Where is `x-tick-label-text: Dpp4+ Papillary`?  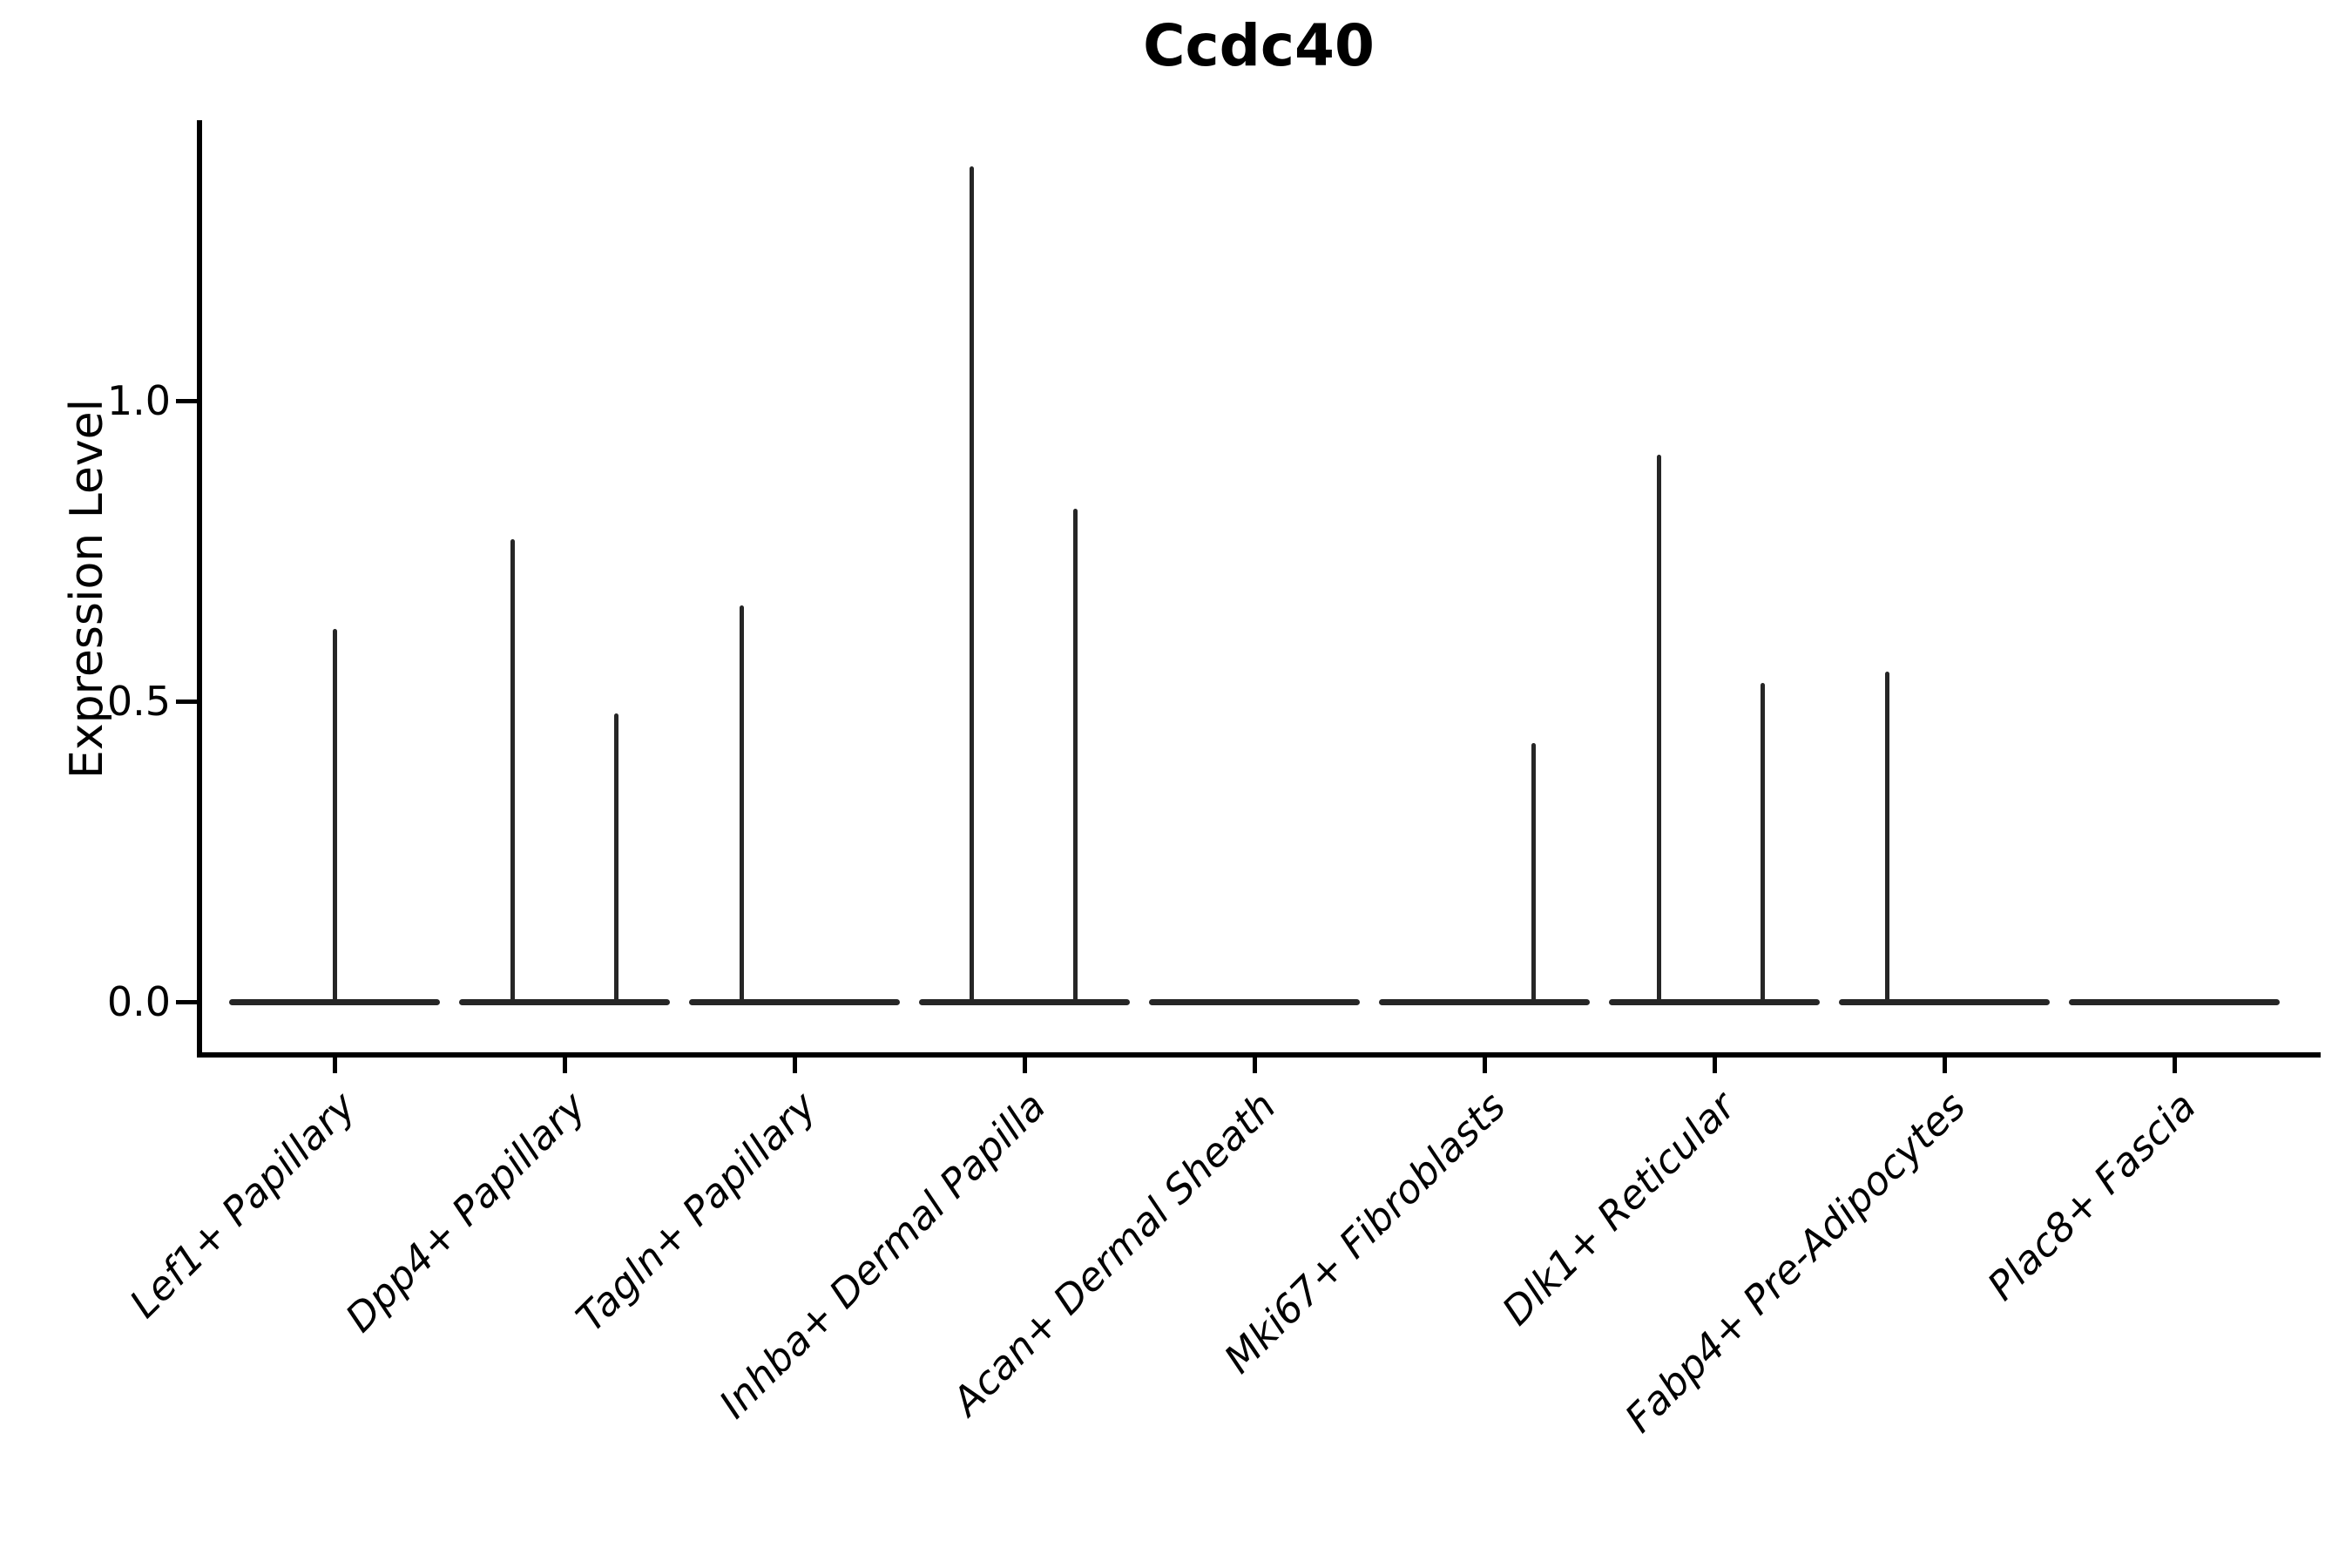 x-tick-label-text: Dpp4+ Papillary is located at coordinates (465, 1212).